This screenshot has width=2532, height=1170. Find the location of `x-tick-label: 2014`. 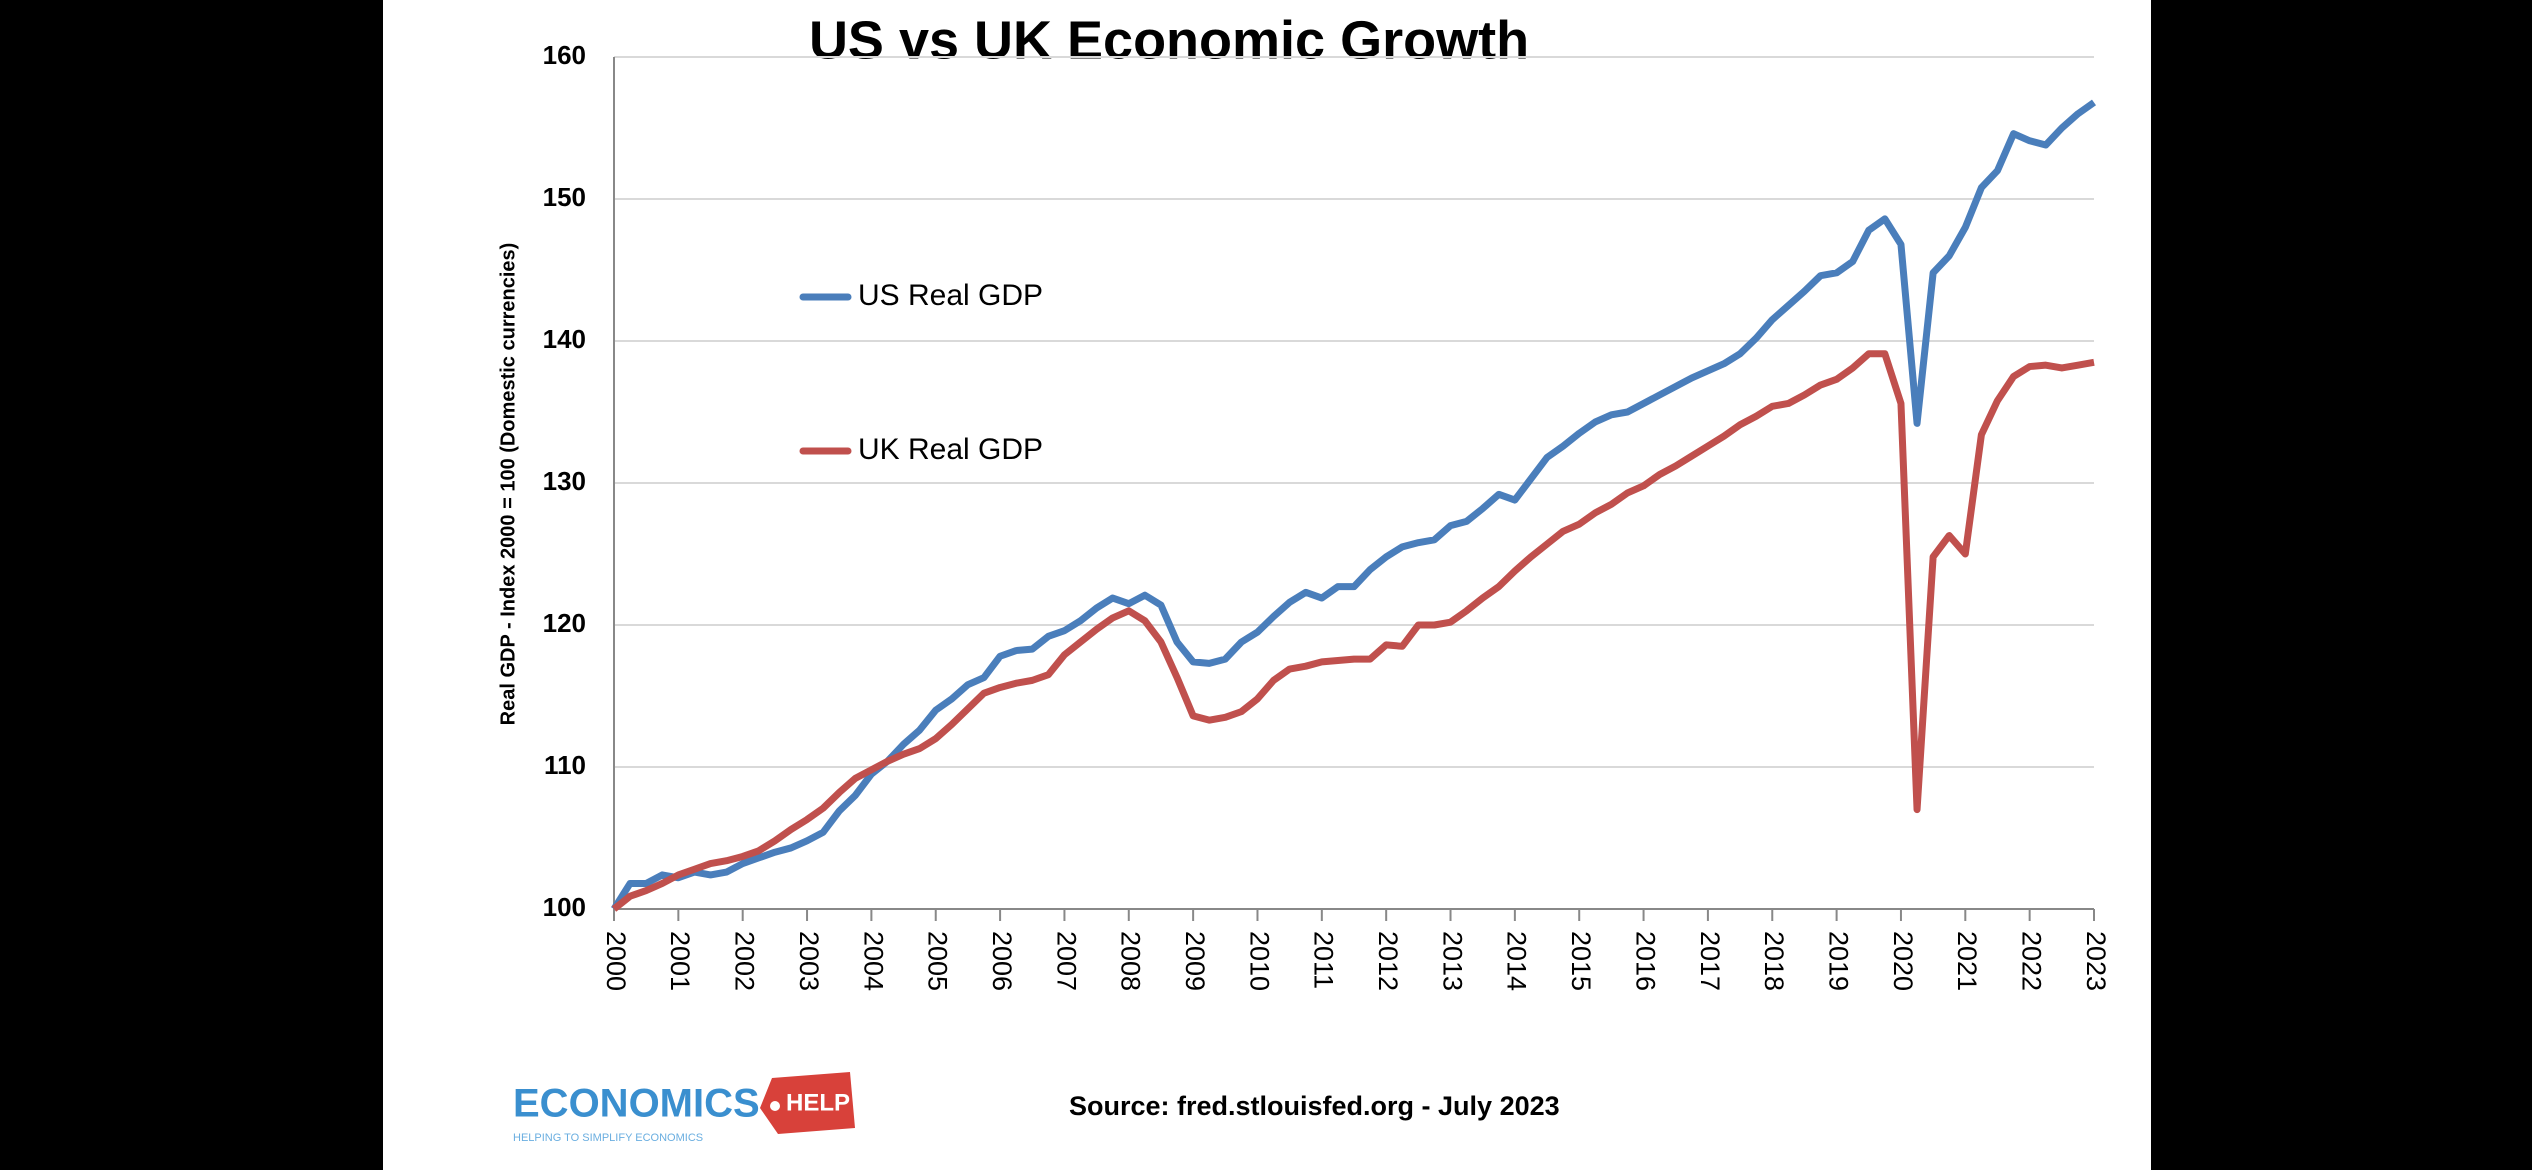

x-tick-label: 2014 is located at coordinates (1517, 961).